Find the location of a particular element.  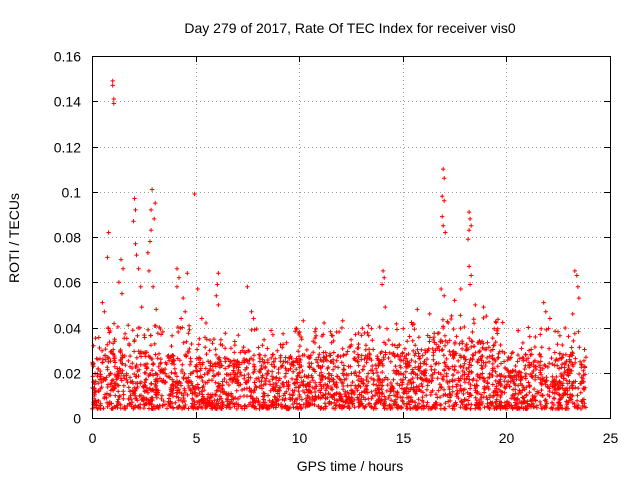

y-tick-labels: 0 0.02 0.04 0.06 0.08 0.1 0.12 0.14 0.16 is located at coordinates (67, 238).